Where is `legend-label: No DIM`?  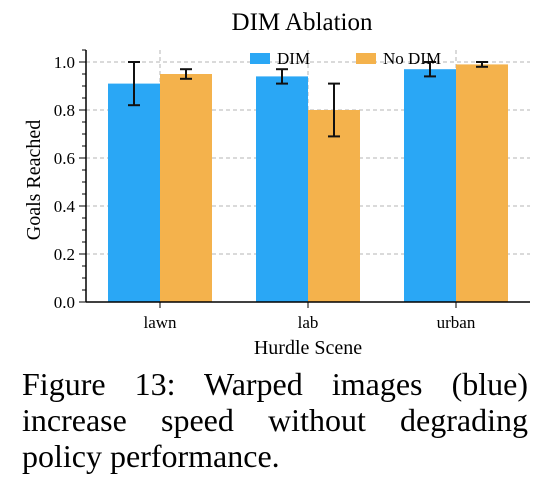
legend-label: No DIM is located at coordinates (412, 58).